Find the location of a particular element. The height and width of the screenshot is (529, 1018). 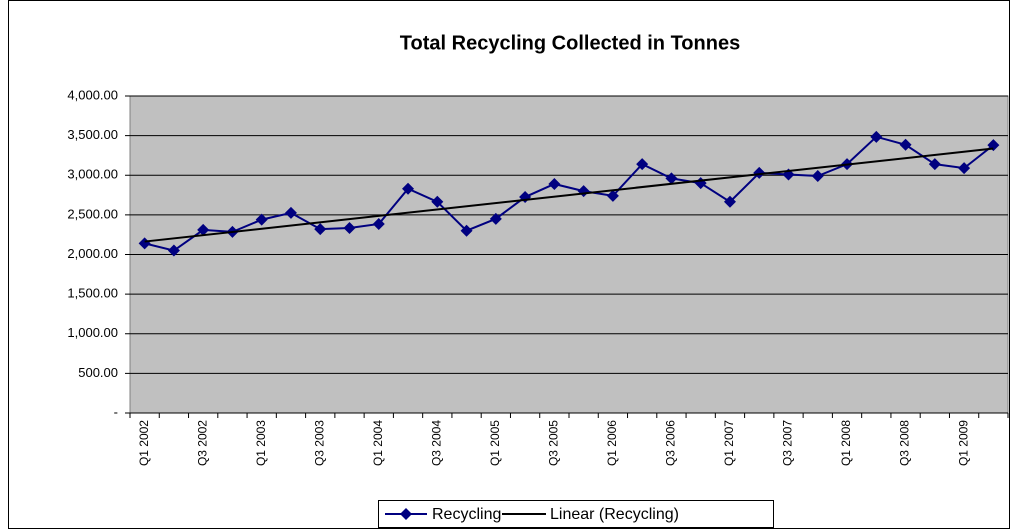

x-tick-label: Q3 2008 is located at coordinates (905, 443).